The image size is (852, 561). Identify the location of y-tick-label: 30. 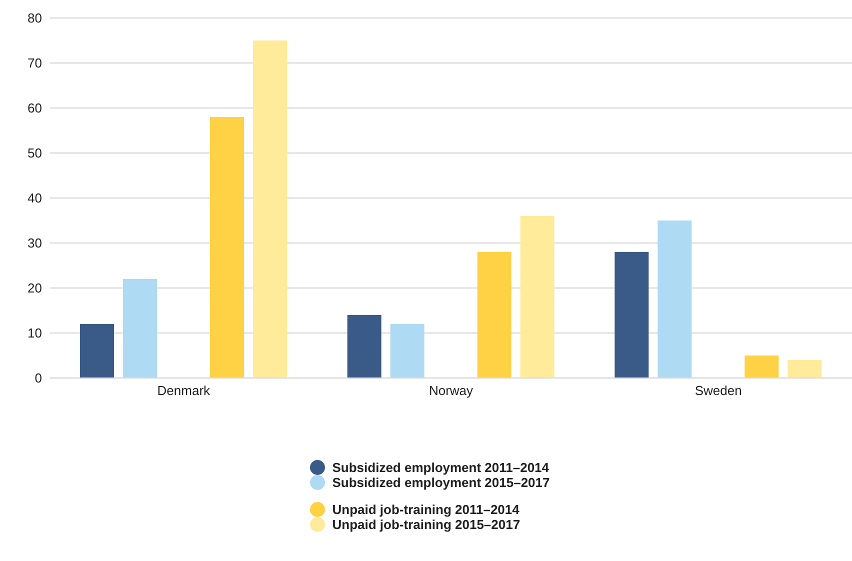
(35, 243).